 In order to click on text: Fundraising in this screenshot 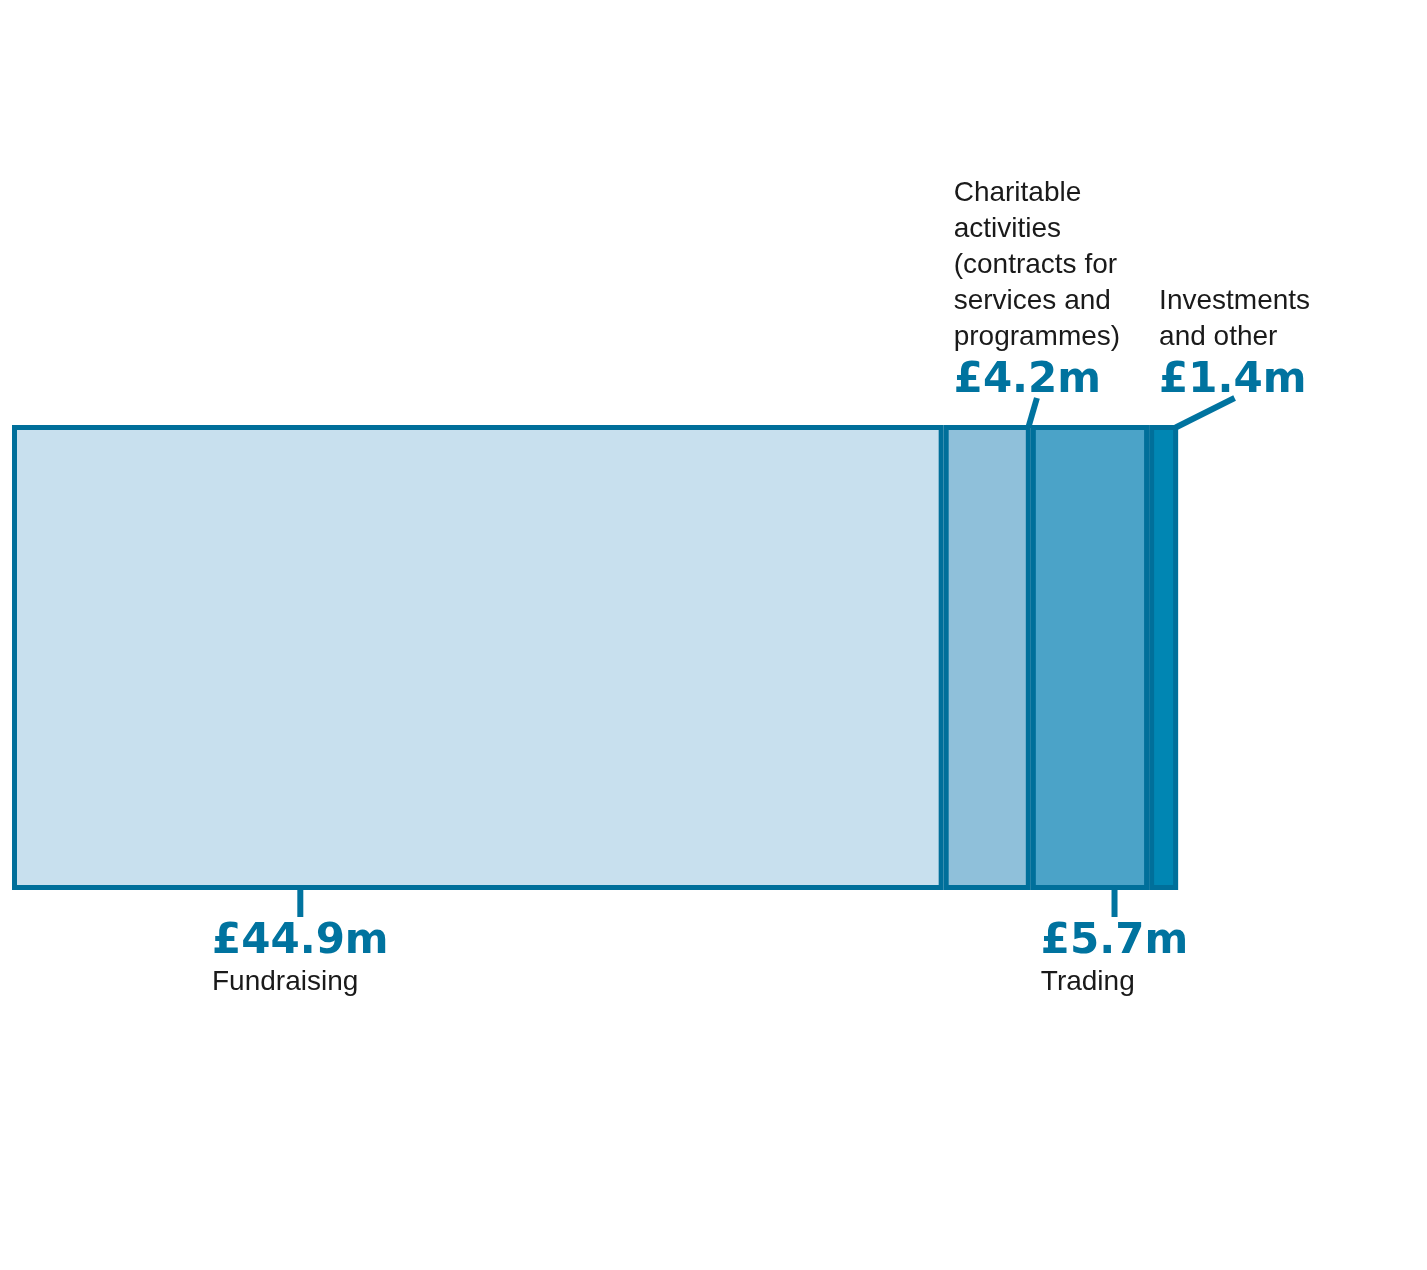, I will do `click(285, 980)`.